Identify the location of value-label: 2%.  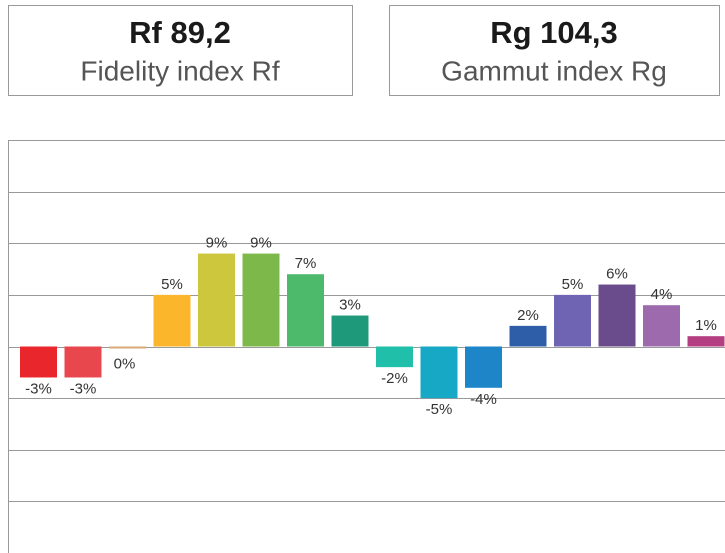
(528, 315).